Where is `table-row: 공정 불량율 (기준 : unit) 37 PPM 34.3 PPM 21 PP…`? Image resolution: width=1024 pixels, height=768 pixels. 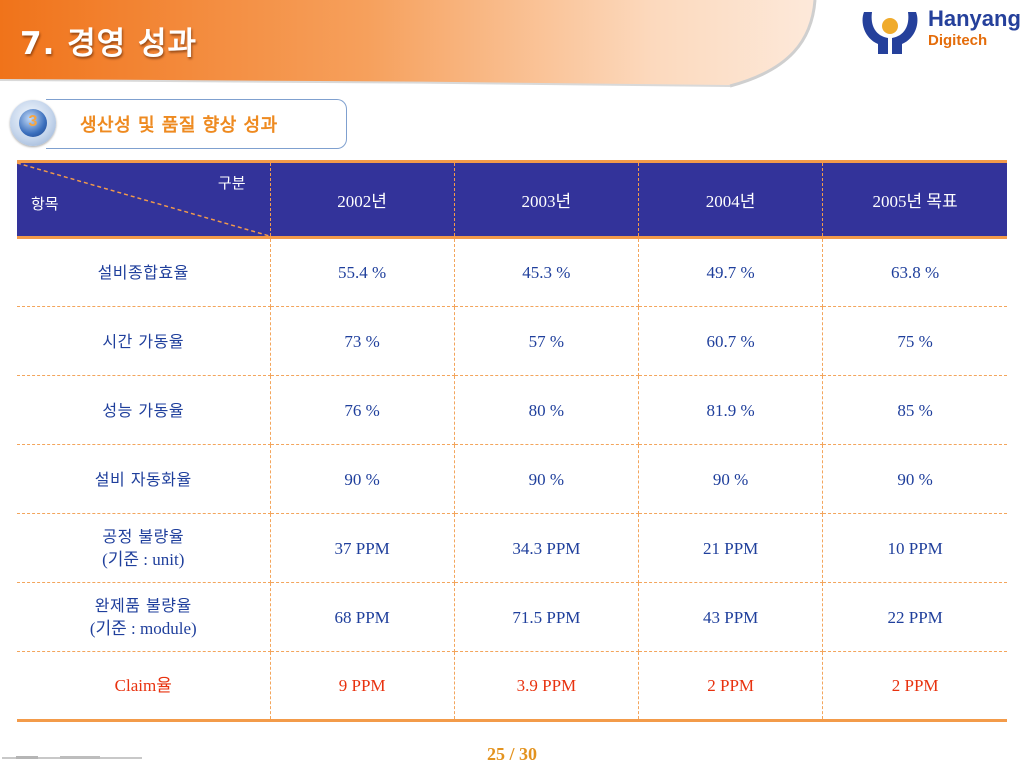 table-row: 공정 불량율 (기준 : unit) 37 PPM 34.3 PPM 21 PP… is located at coordinates (512, 548).